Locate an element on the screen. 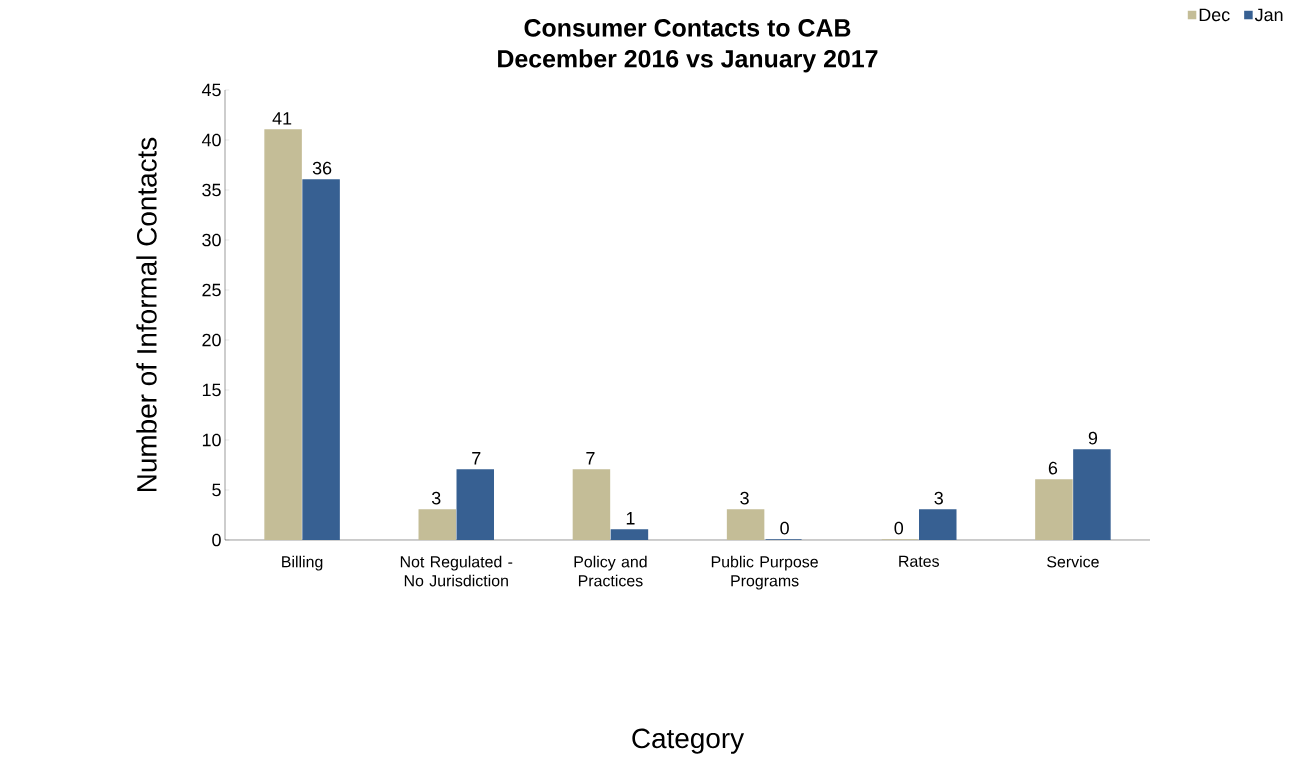  y-tick-label: 45 is located at coordinates (211, 90).